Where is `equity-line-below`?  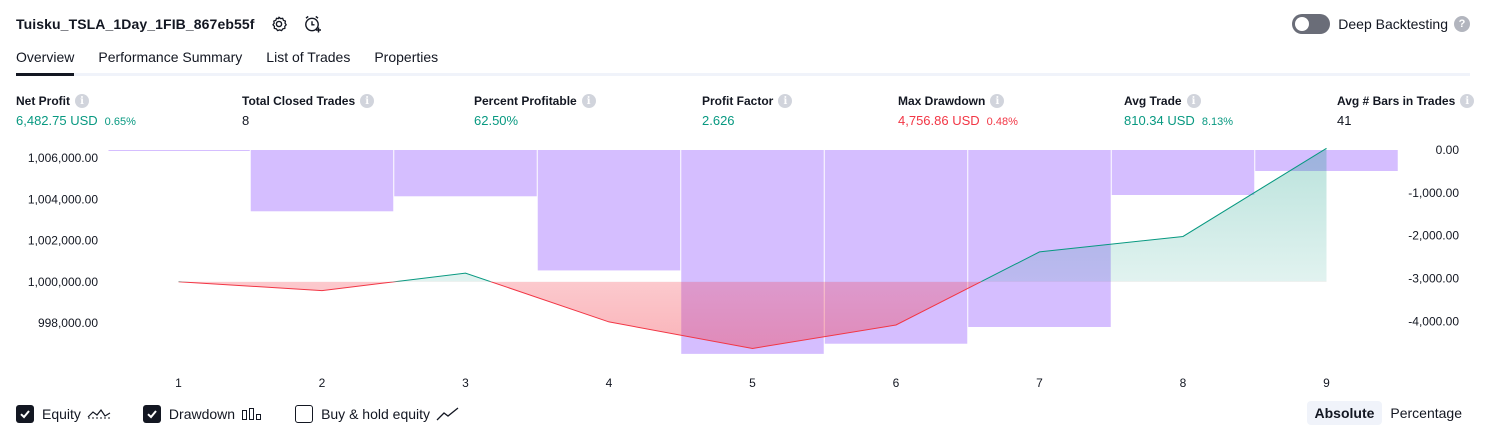
equity-line-below is located at coordinates (580, 315).